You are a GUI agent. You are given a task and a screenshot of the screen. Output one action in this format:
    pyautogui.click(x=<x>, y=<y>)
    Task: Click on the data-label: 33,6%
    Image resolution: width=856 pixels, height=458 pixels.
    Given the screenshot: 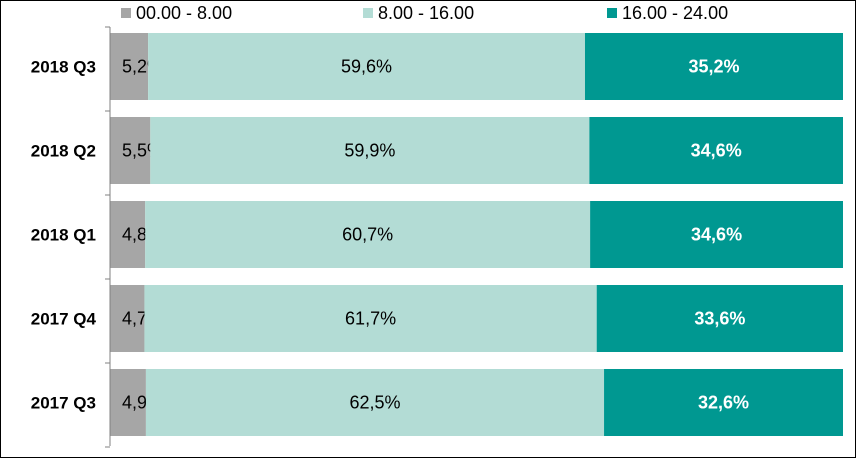 What is the action you would take?
    pyautogui.click(x=719, y=319)
    